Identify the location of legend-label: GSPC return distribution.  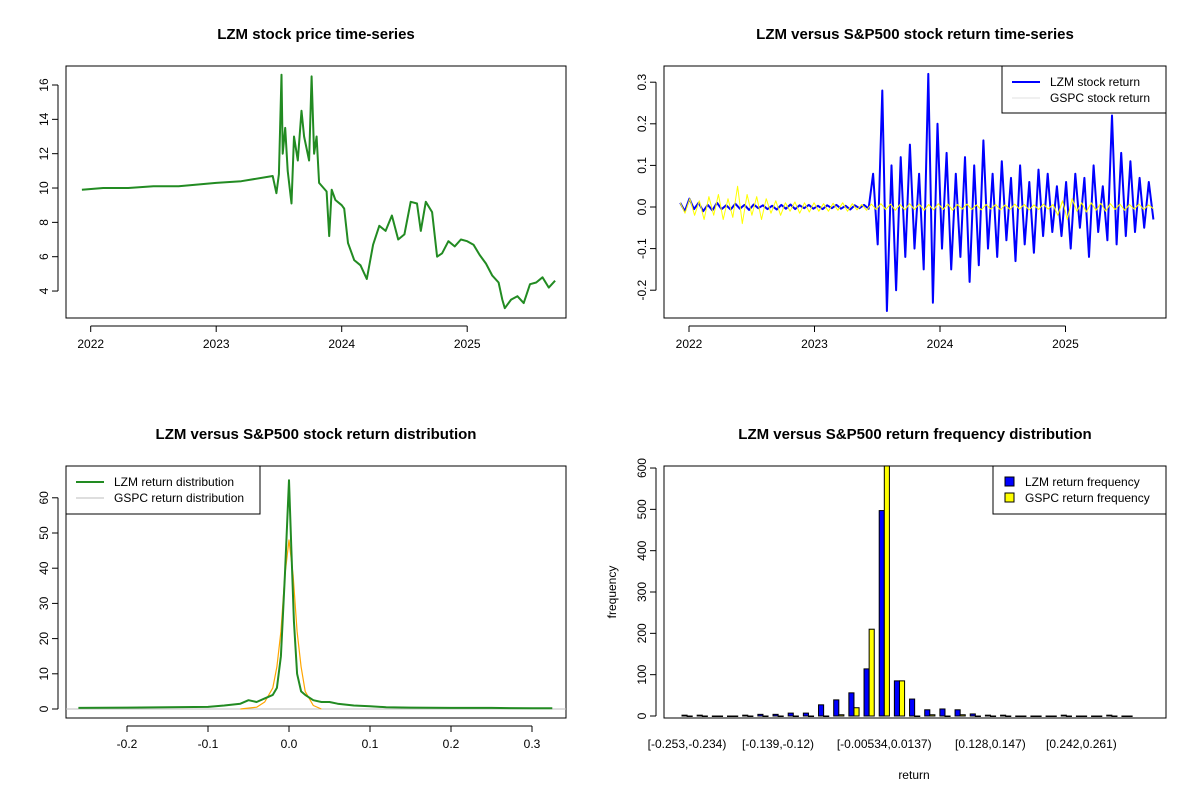
(179, 498).